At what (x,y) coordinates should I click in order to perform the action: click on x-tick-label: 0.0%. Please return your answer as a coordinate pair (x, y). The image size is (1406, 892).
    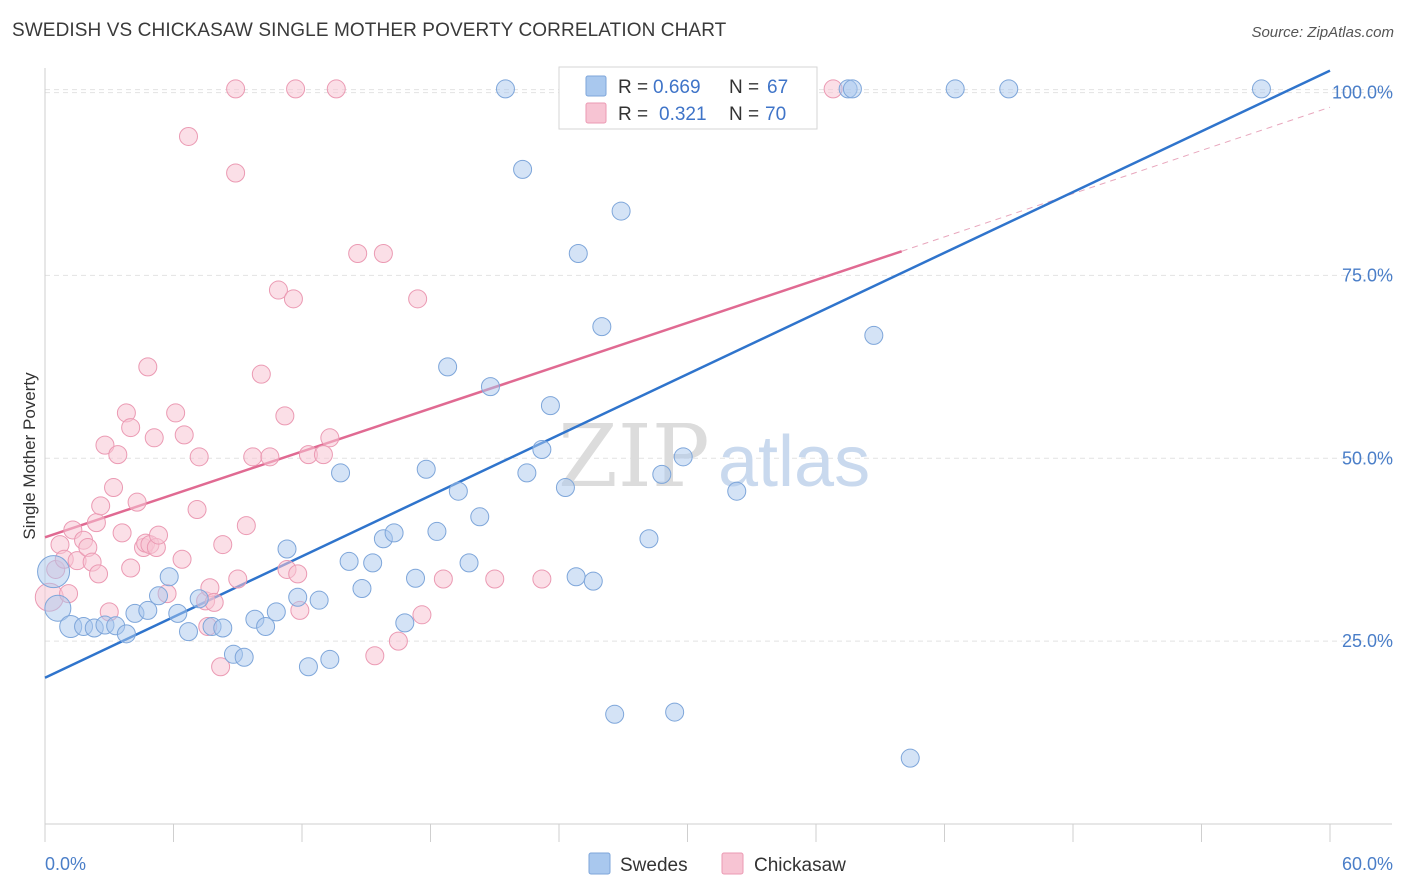
    Looking at the image, I should click on (65, 864).